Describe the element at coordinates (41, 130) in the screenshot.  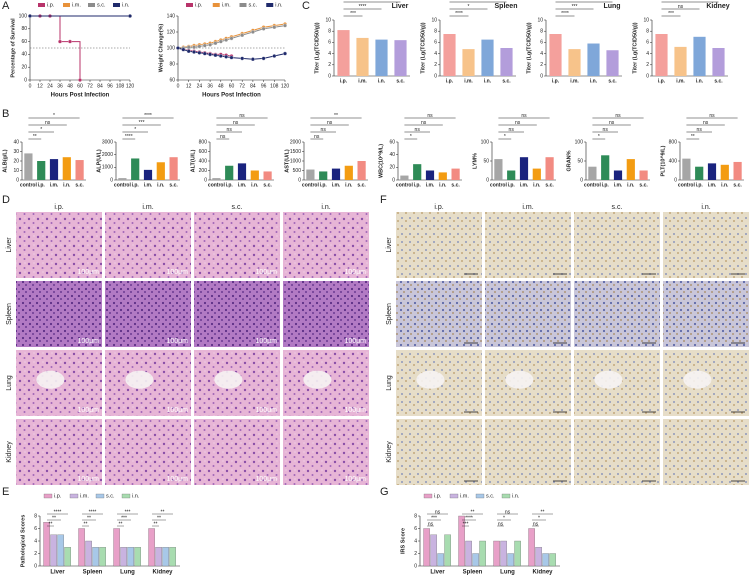
I see `significance-label: *` at that location.